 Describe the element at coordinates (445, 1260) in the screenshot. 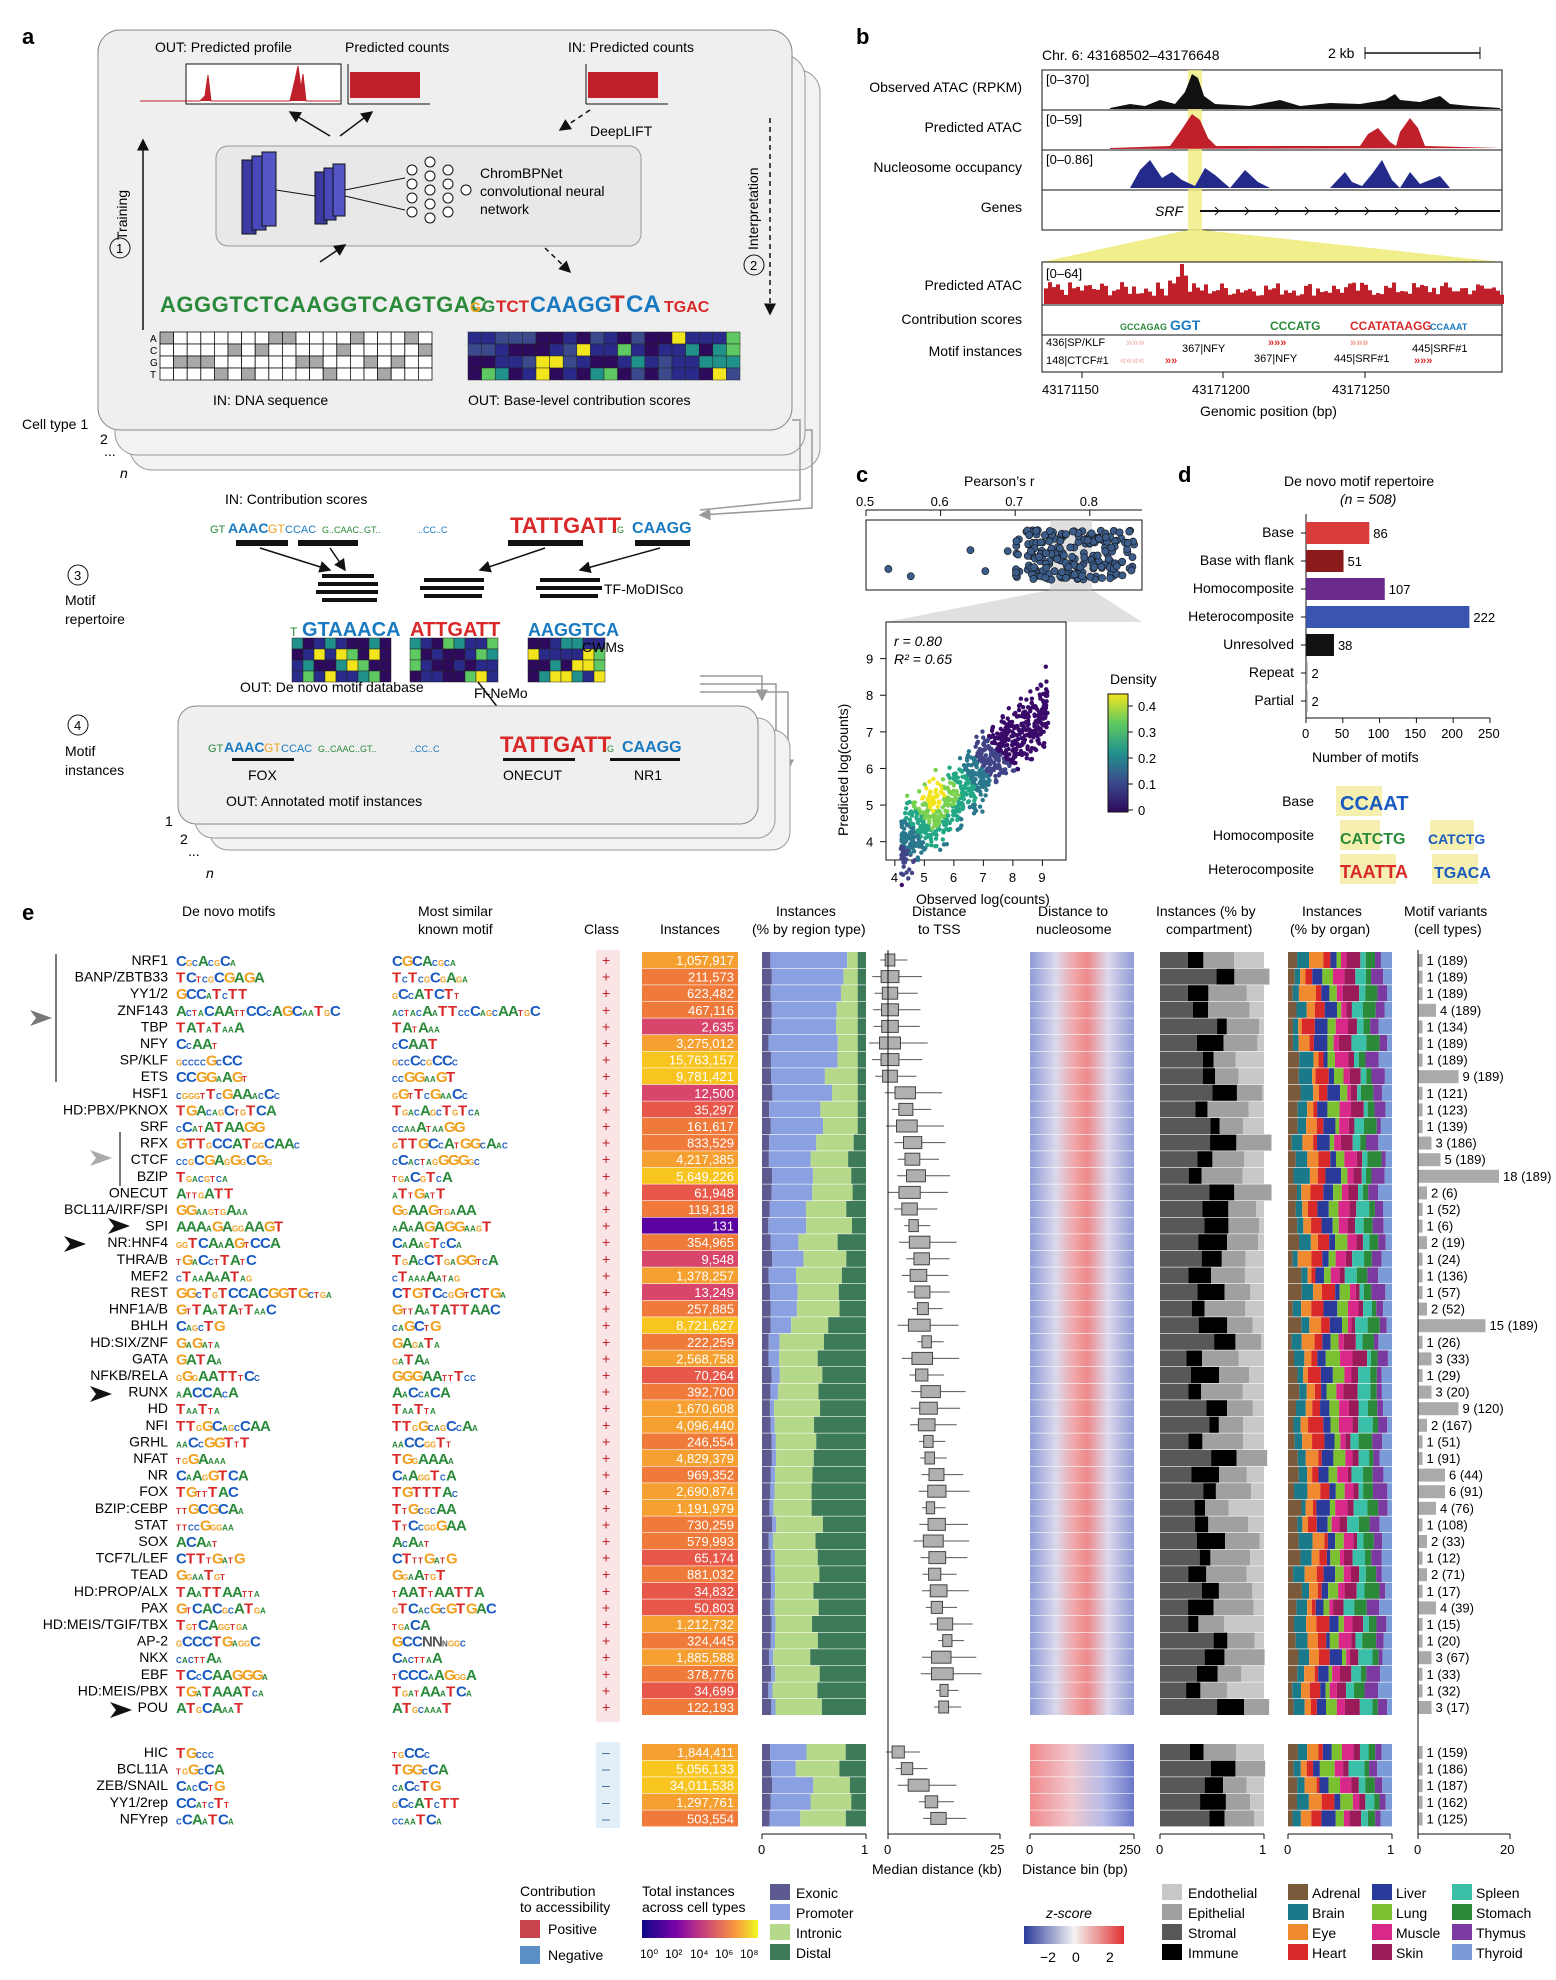

I see `known-motif-logo: T G A C C T G A GGT C A` at that location.